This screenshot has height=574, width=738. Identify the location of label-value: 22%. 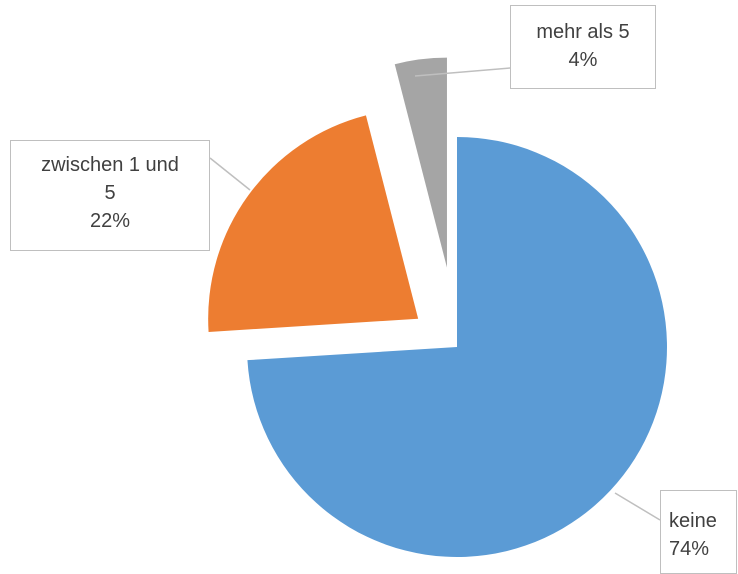
(110, 221).